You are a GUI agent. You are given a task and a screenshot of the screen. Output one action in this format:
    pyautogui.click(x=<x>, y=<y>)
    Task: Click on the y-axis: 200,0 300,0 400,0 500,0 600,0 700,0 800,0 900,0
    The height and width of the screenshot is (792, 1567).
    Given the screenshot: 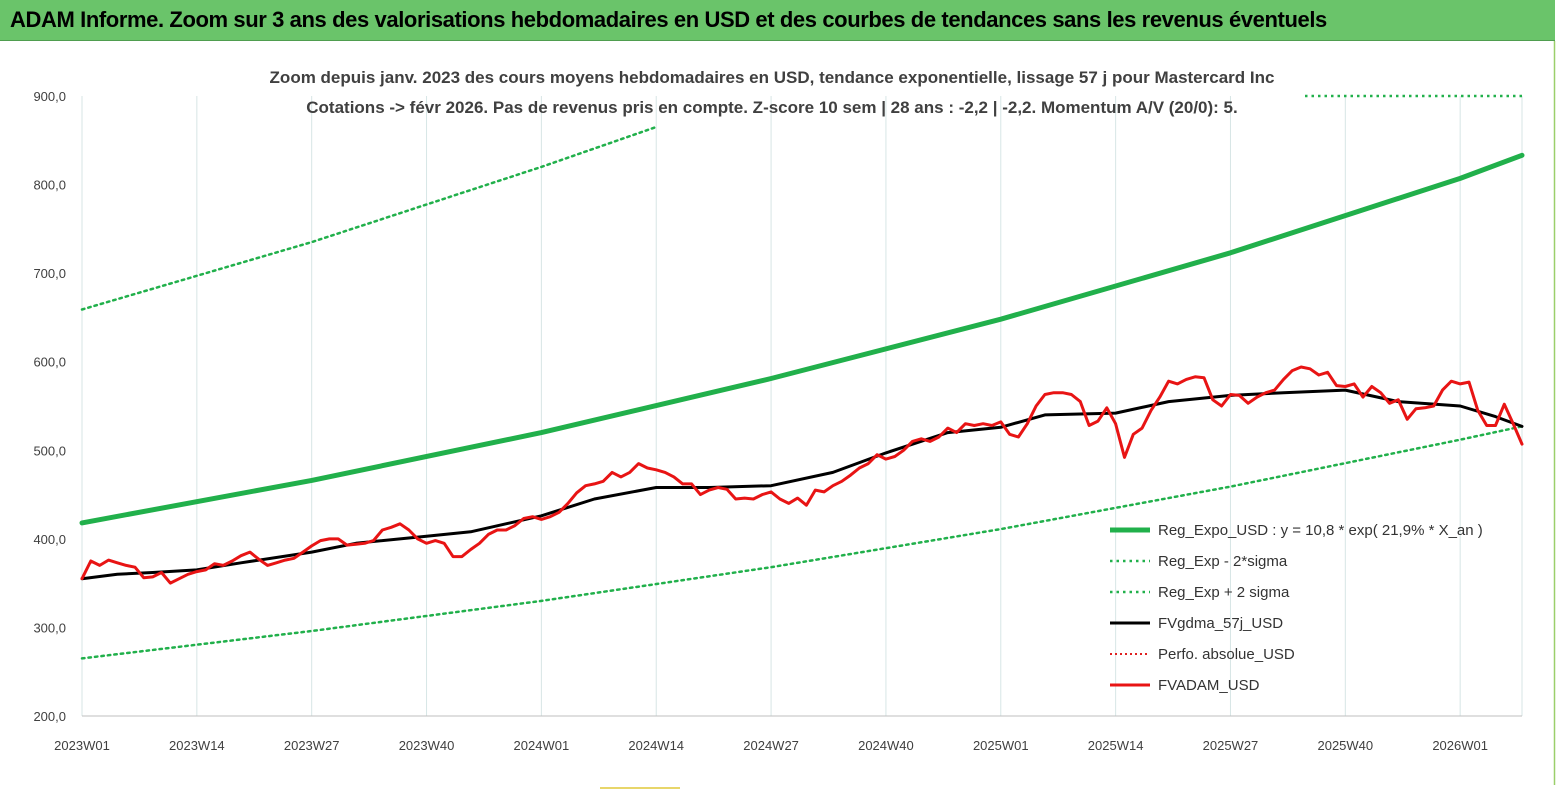 What is the action you would take?
    pyautogui.click(x=49, y=406)
    